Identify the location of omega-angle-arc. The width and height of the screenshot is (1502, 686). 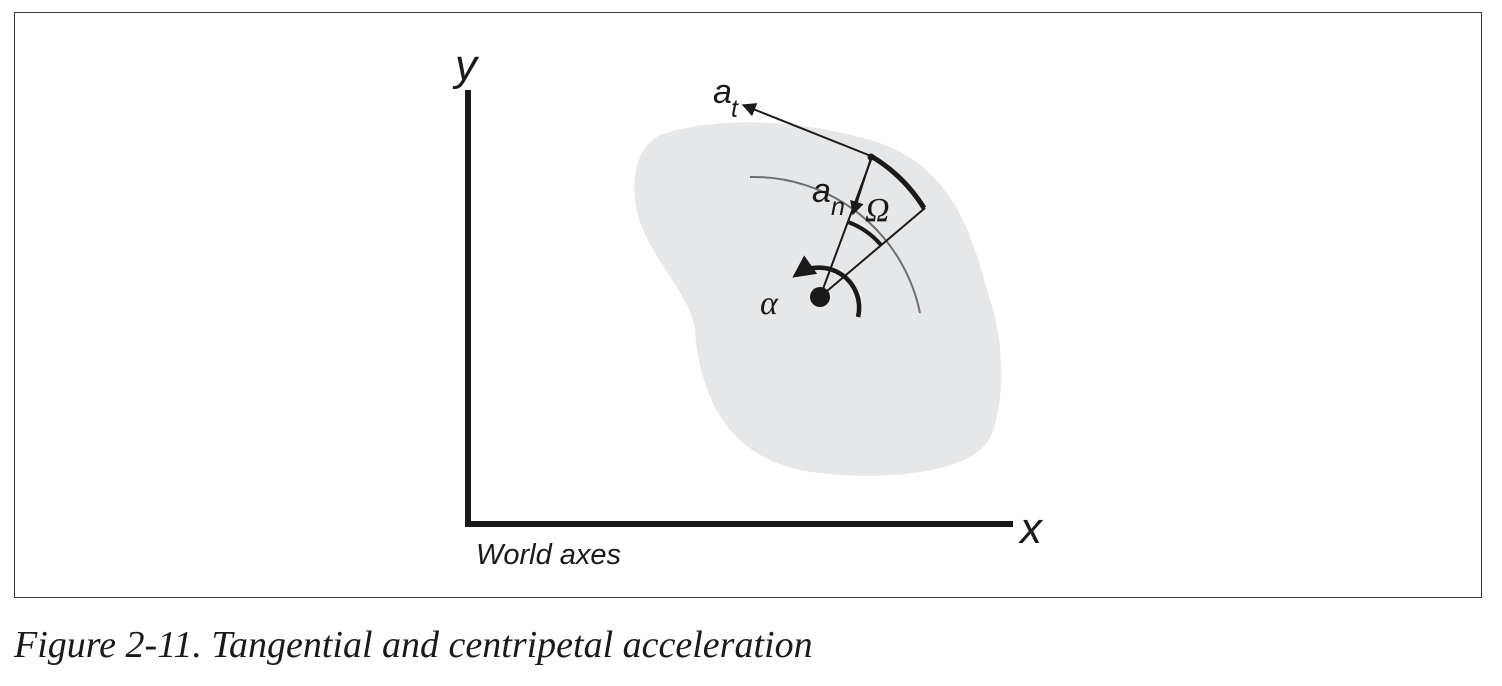
(865, 233).